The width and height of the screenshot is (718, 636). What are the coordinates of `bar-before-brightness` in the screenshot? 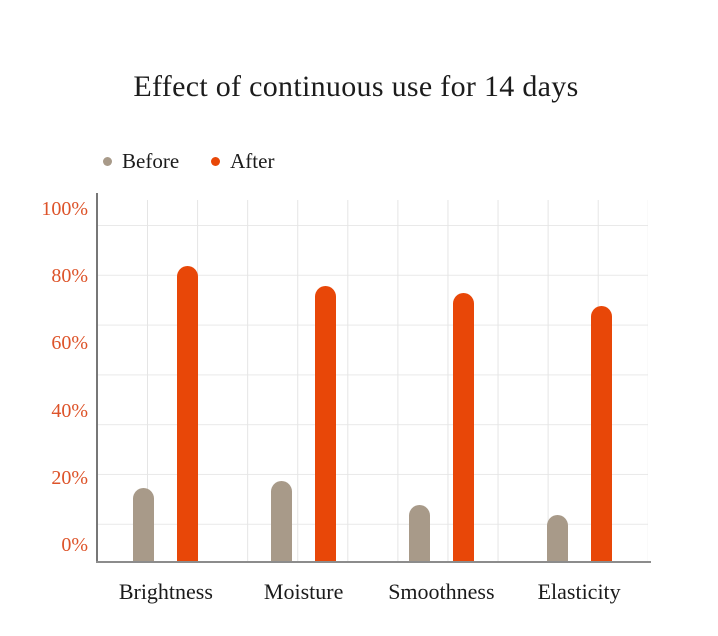 It's located at (144, 525).